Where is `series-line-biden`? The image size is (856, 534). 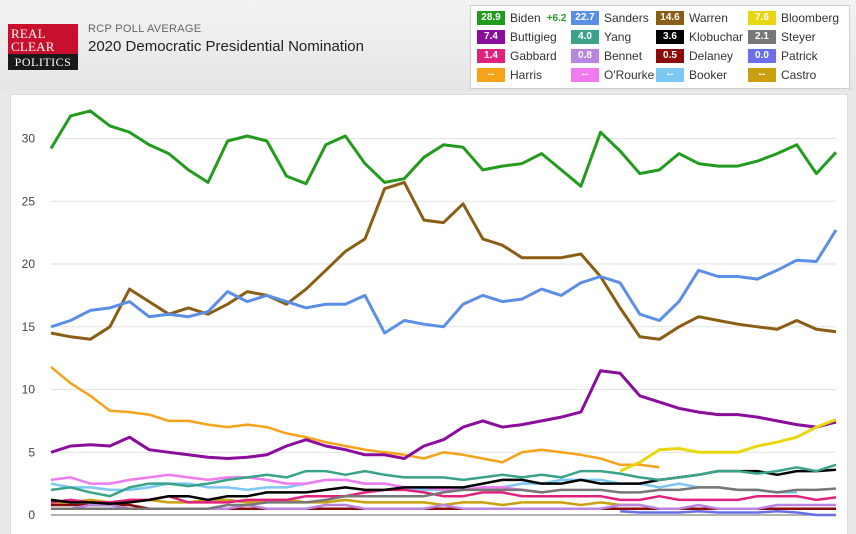
series-line-biden is located at coordinates (443, 148).